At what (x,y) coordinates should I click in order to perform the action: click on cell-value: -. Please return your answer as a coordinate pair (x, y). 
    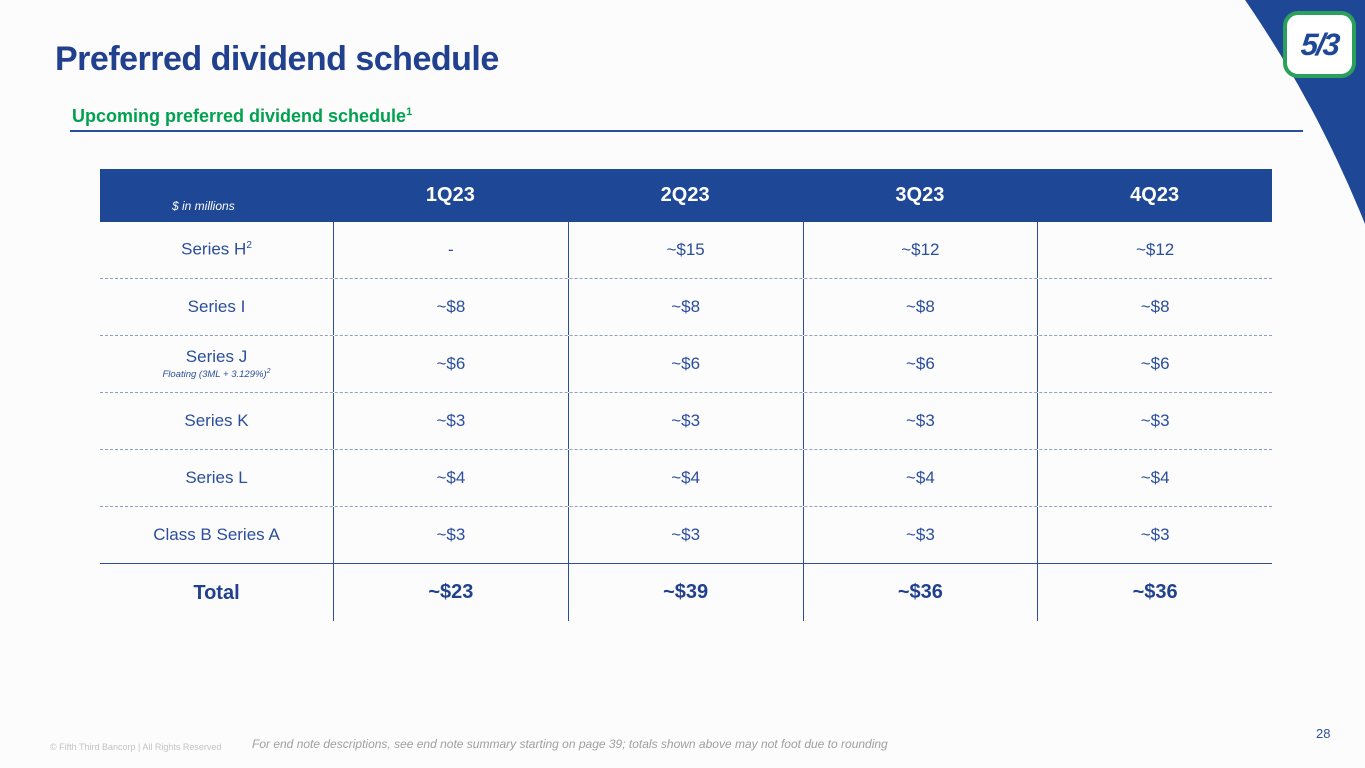
    Looking at the image, I should click on (450, 250).